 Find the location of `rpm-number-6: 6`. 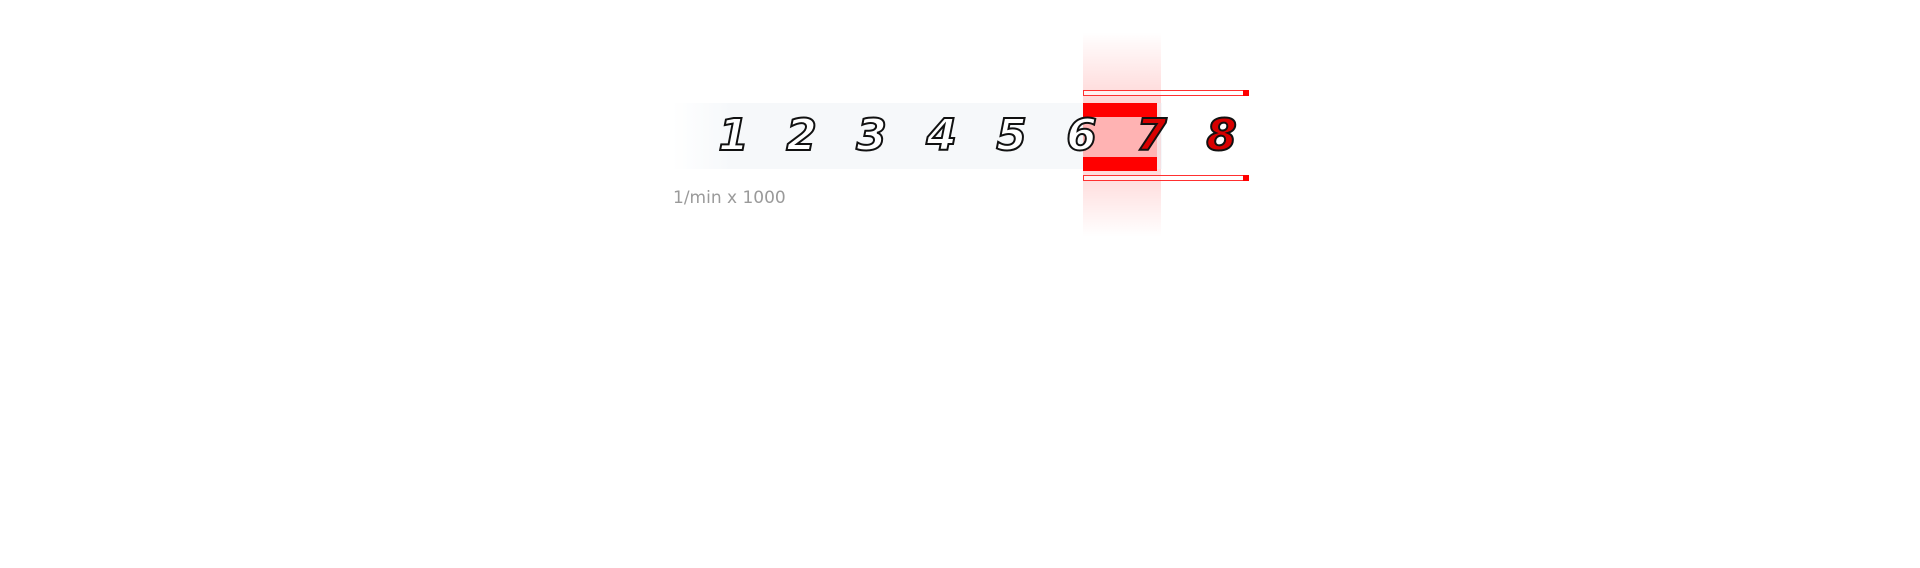

rpm-number-6: 6 is located at coordinates (1081, 135).